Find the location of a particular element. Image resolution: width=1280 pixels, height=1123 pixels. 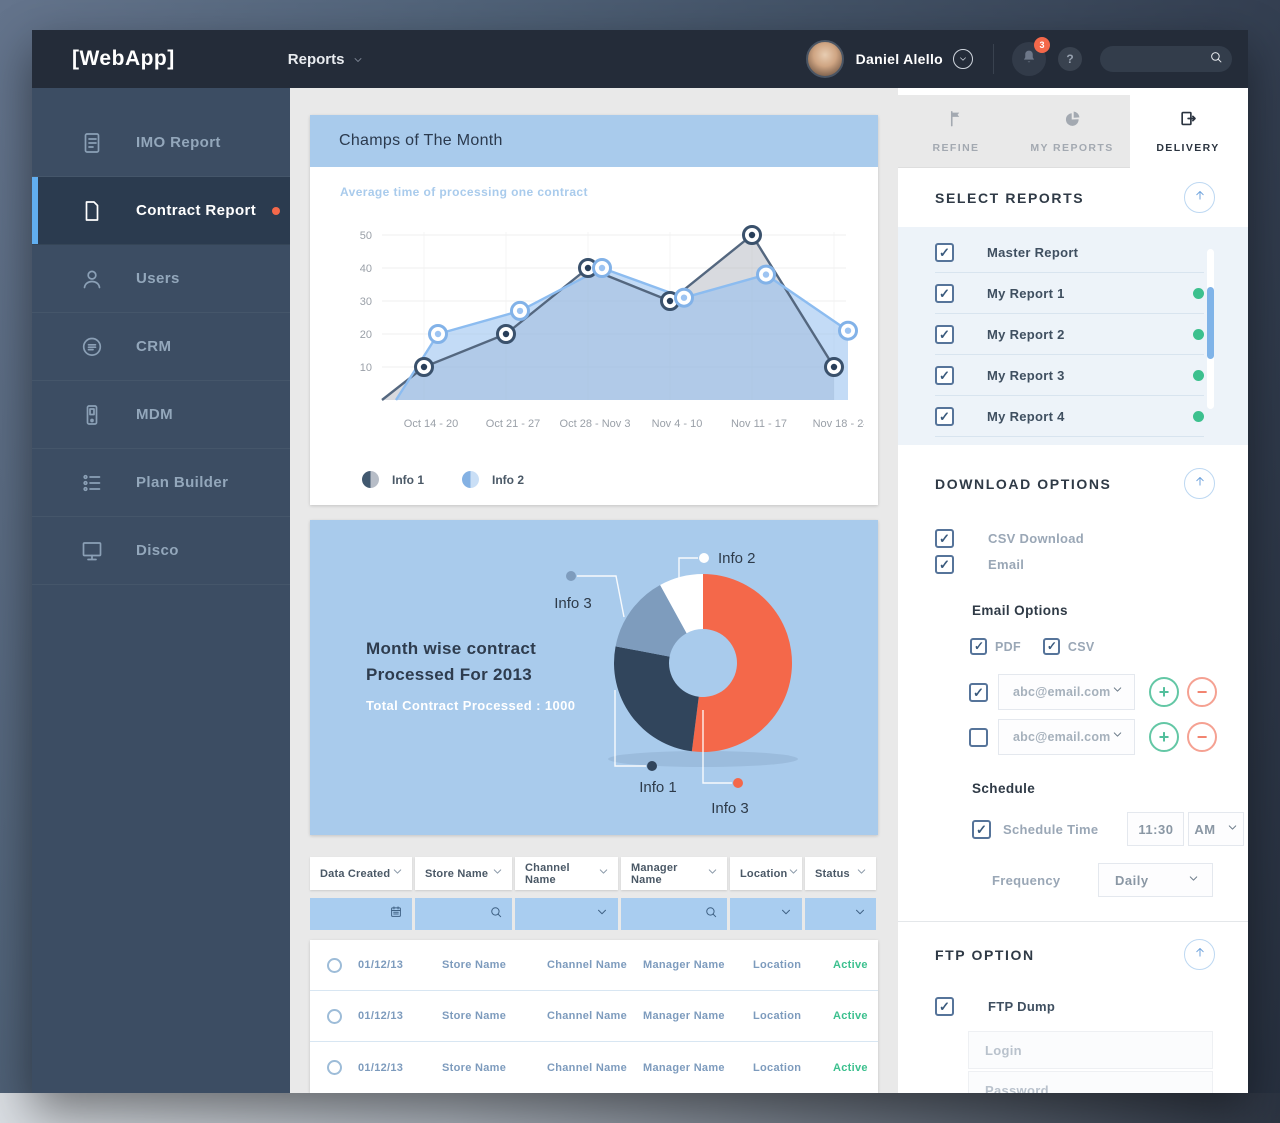

filter-column-manager-name: Manager Name is located at coordinates (674, 873).